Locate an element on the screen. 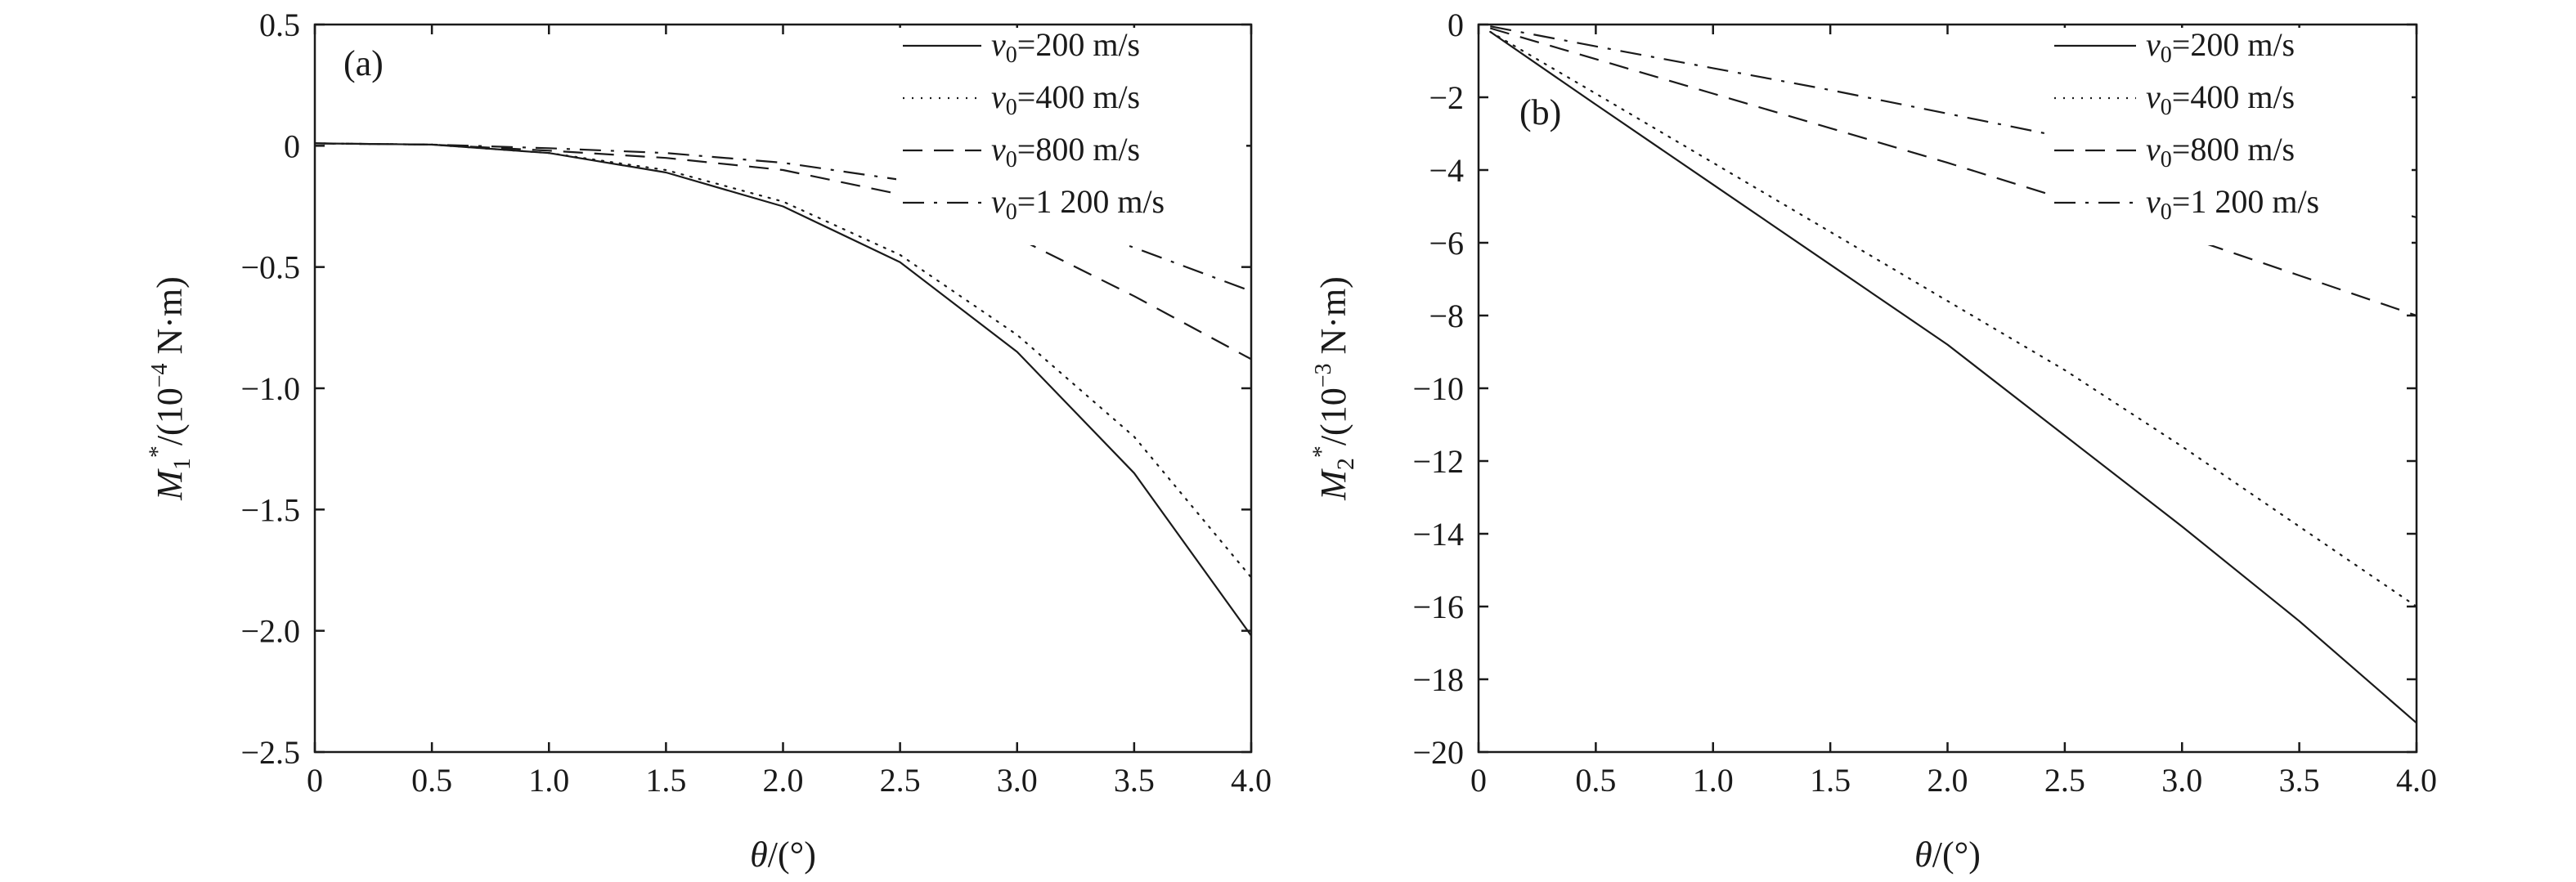 This screenshot has width=2576, height=882. y-tick-label: −4 is located at coordinates (1447, 170).